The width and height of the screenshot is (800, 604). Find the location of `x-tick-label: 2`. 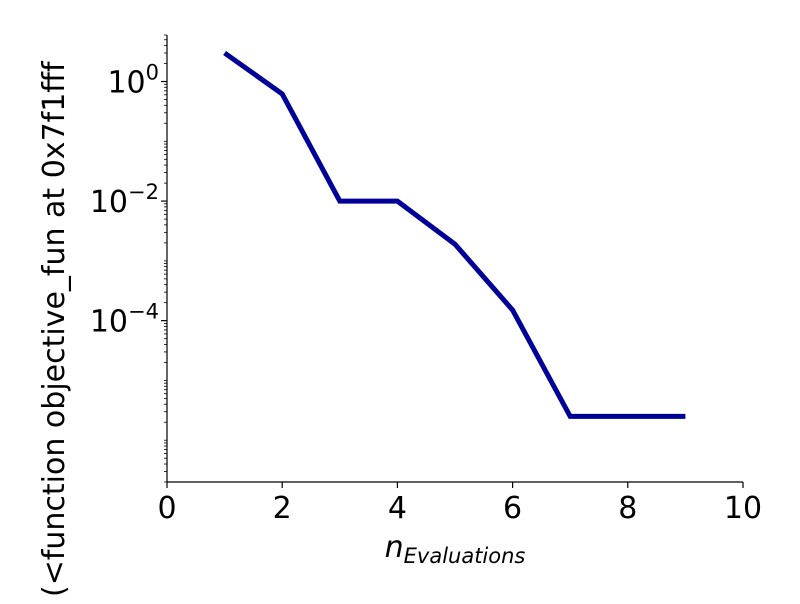

x-tick-label: 2 is located at coordinates (282, 508).